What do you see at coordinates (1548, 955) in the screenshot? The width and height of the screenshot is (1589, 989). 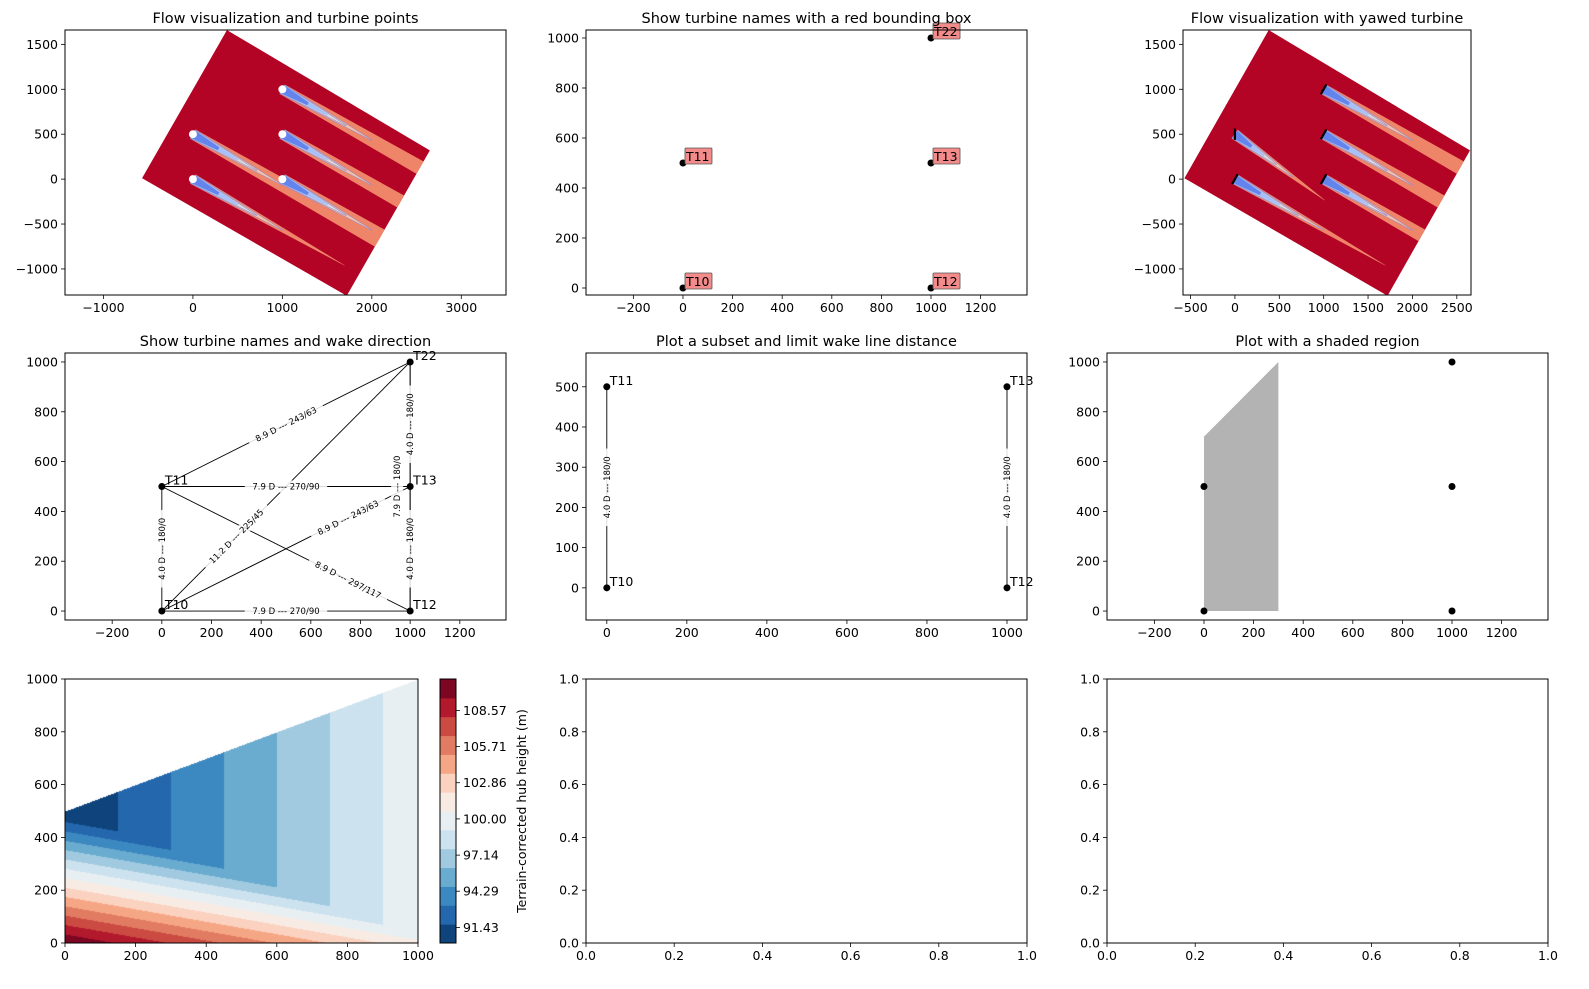 I see `x-tick-label: 1.0` at bounding box center [1548, 955].